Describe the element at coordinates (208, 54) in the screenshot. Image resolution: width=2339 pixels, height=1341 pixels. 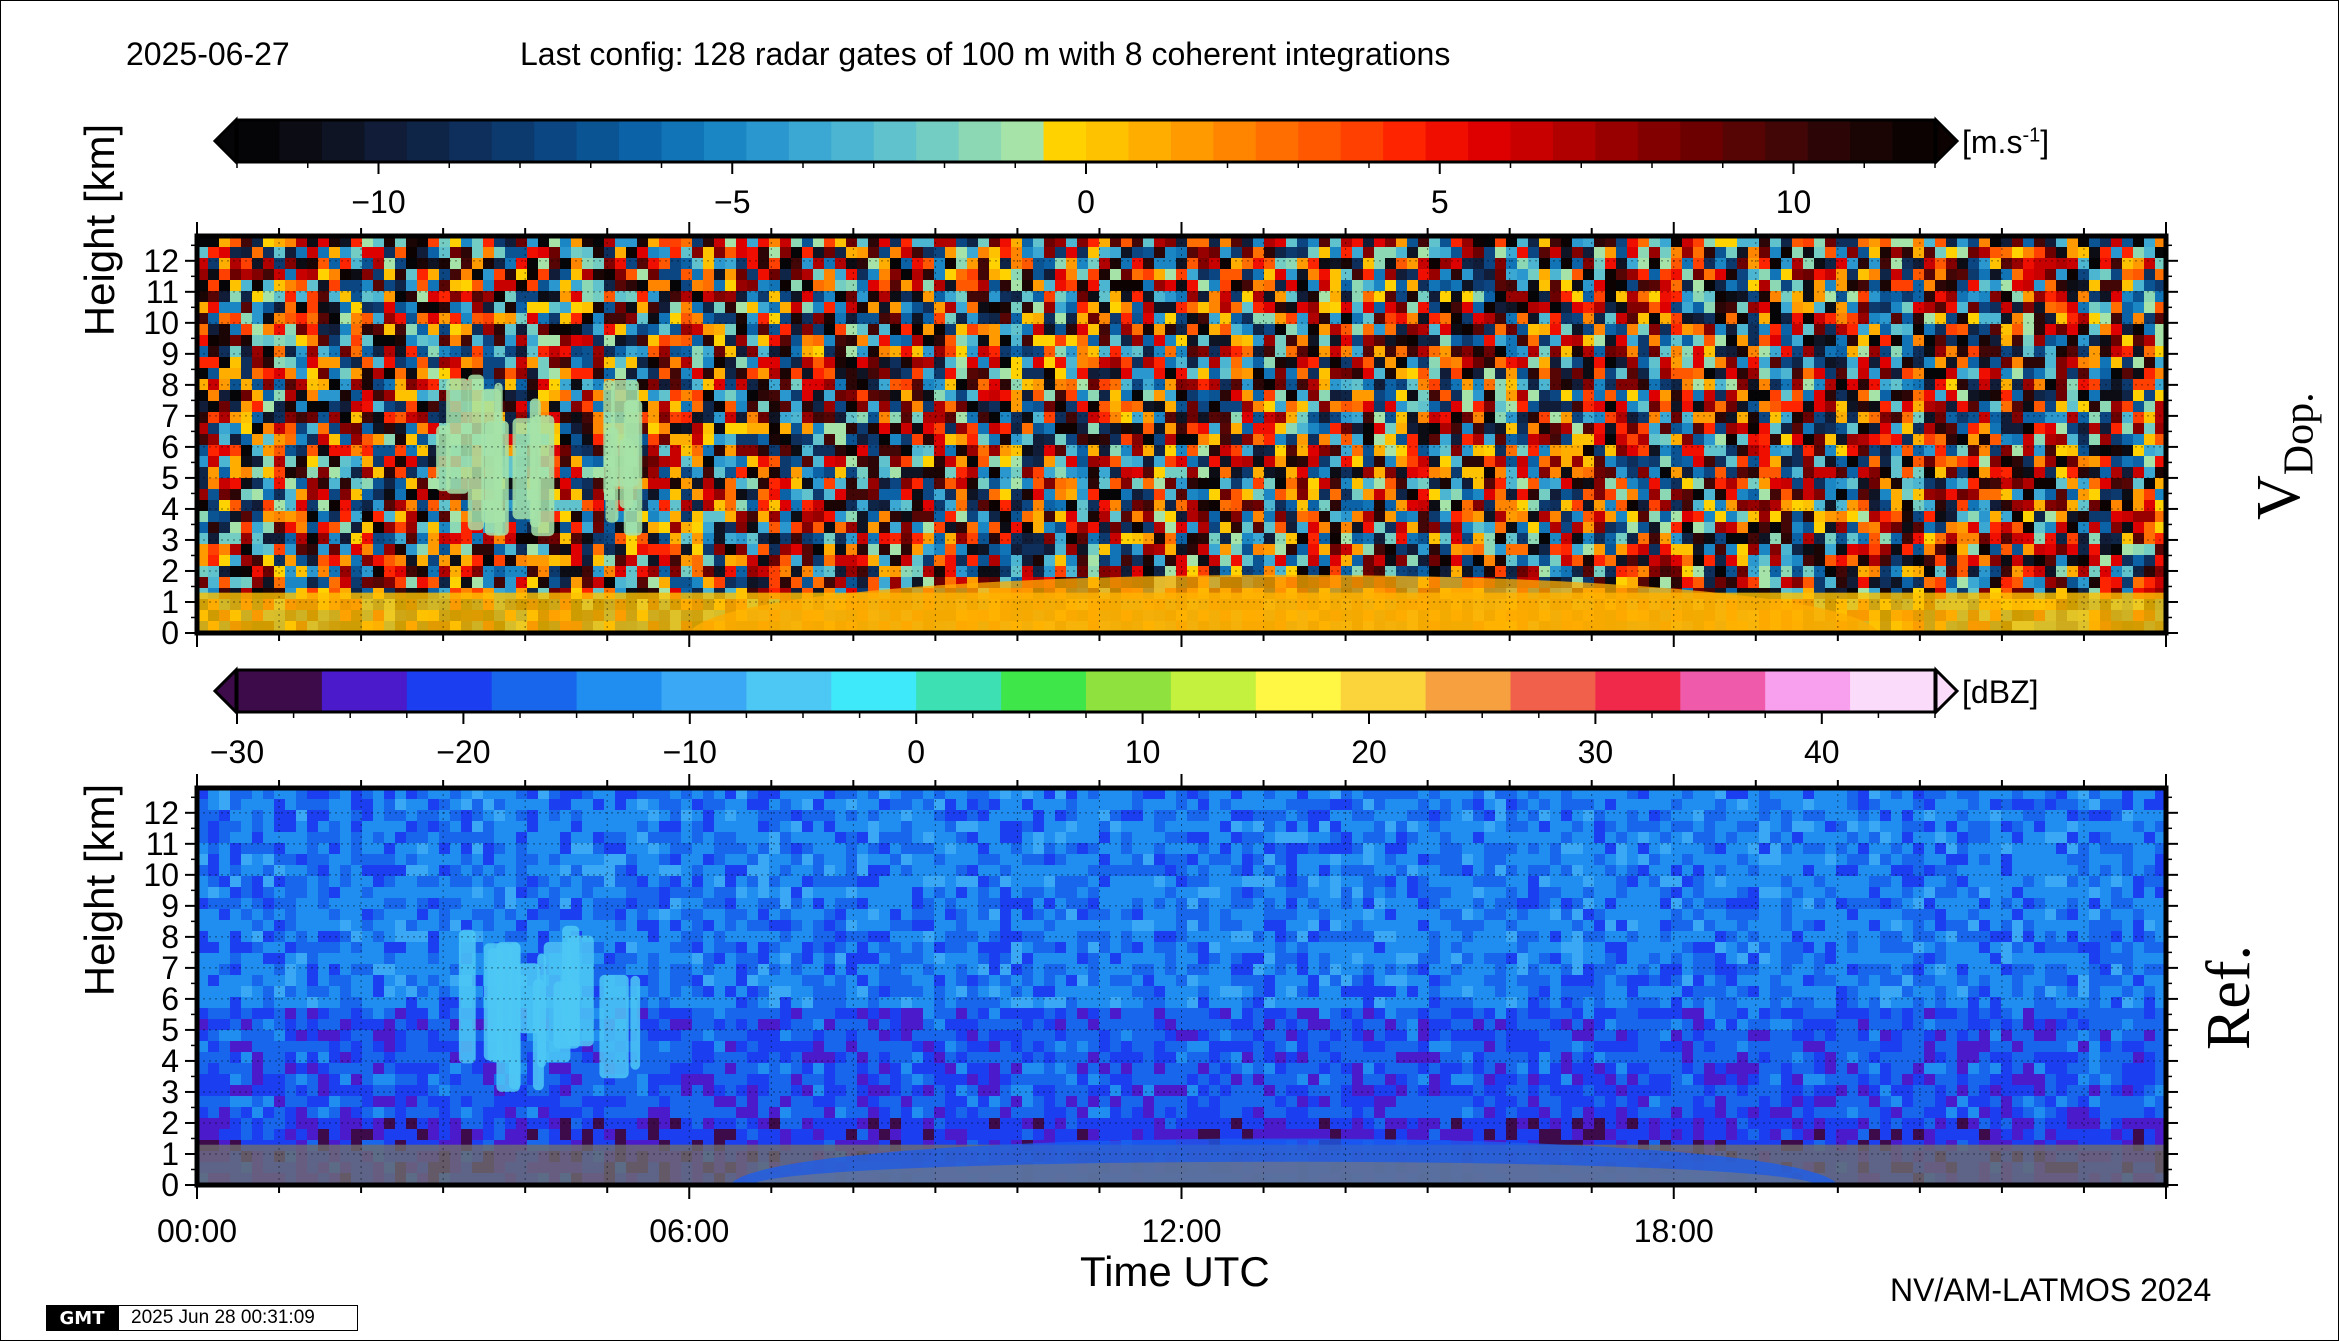
I see `date-label: 2025-06-27` at that location.